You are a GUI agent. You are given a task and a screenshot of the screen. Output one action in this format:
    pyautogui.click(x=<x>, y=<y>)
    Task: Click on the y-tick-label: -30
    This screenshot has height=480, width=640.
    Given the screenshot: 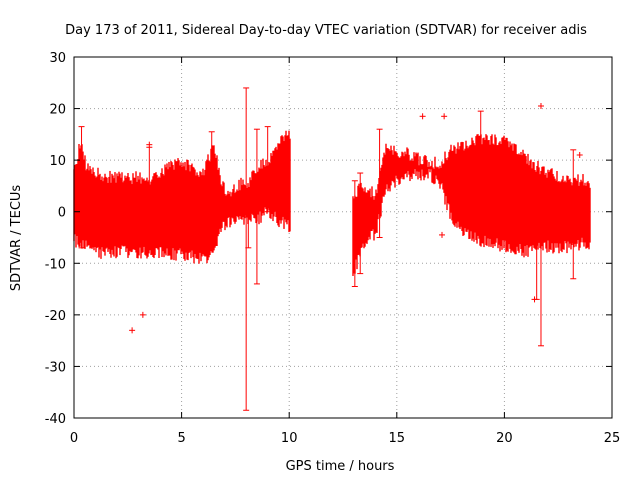 What is the action you would take?
    pyautogui.click(x=55, y=367)
    